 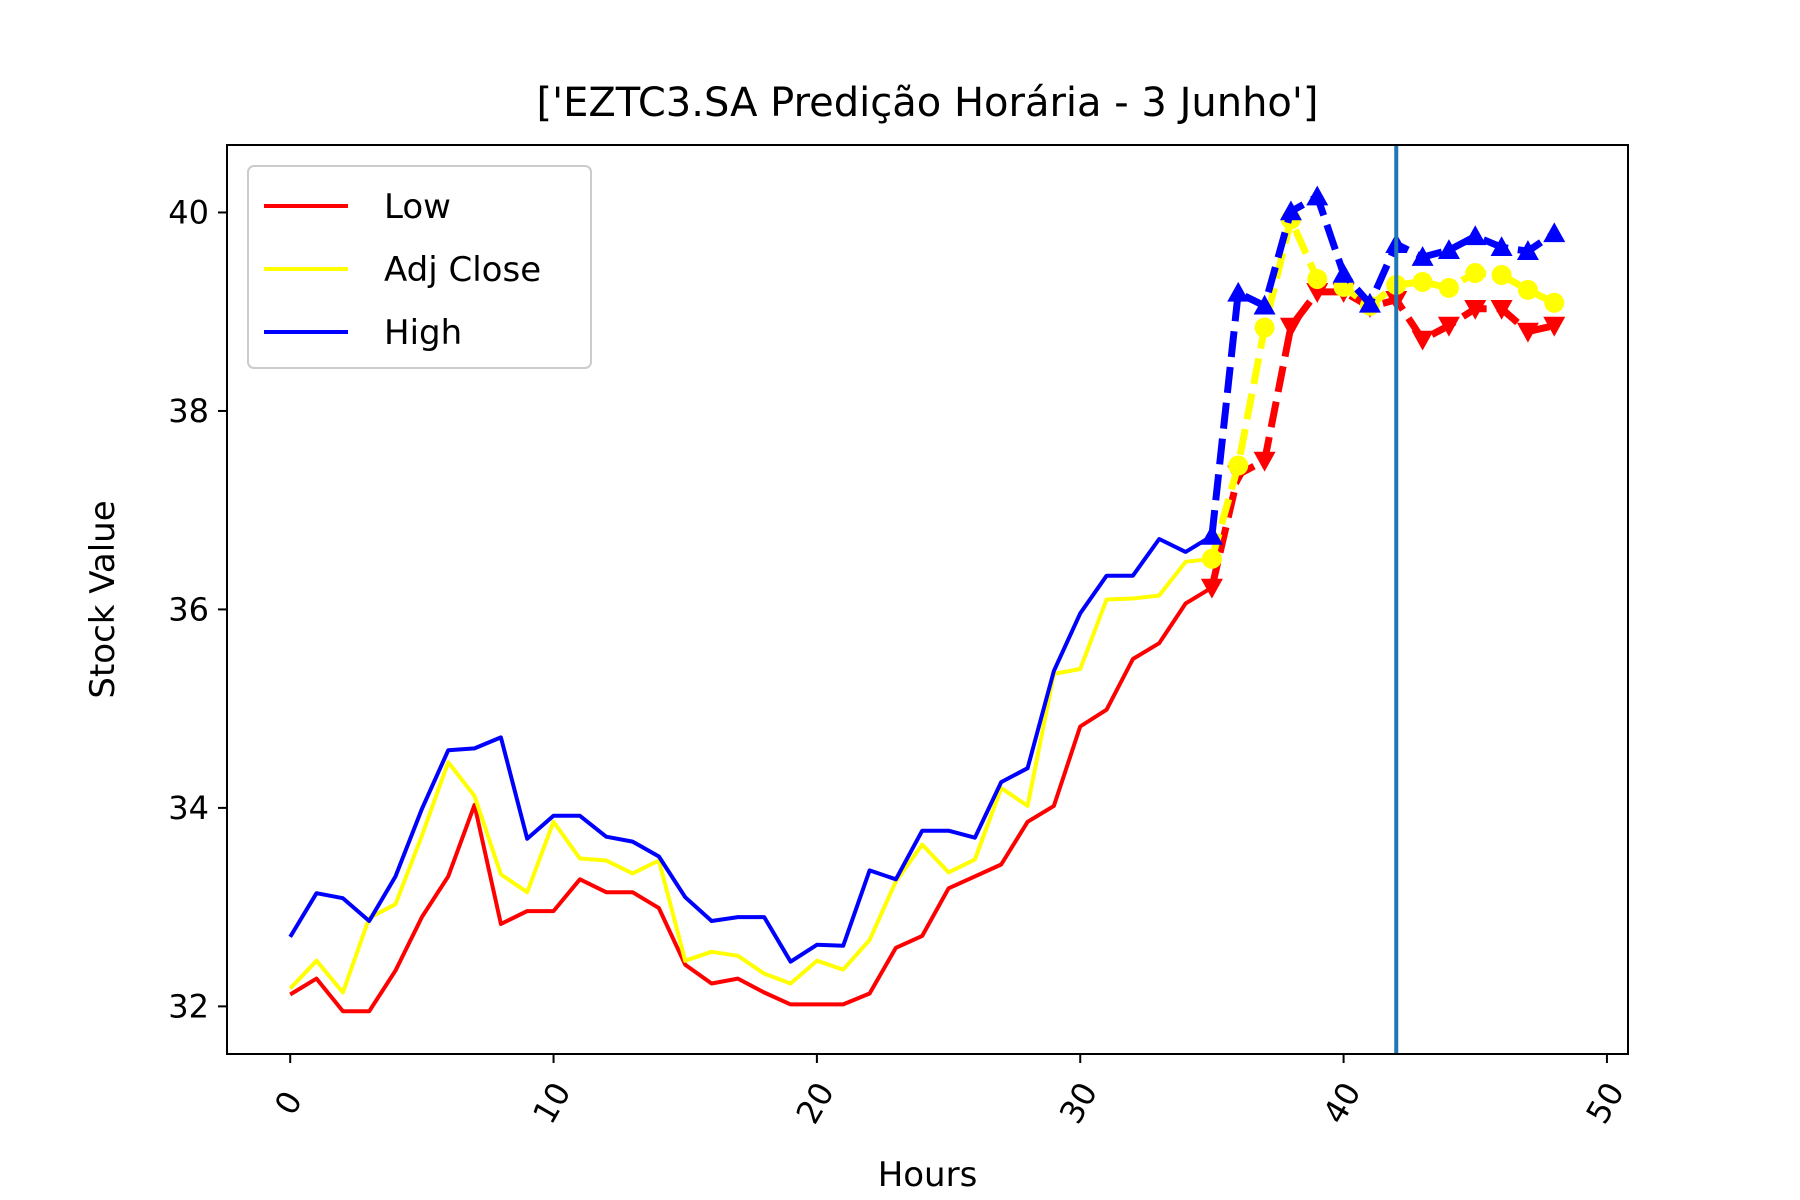 I want to click on legend: Low Adj Close High, so click(x=419, y=267).